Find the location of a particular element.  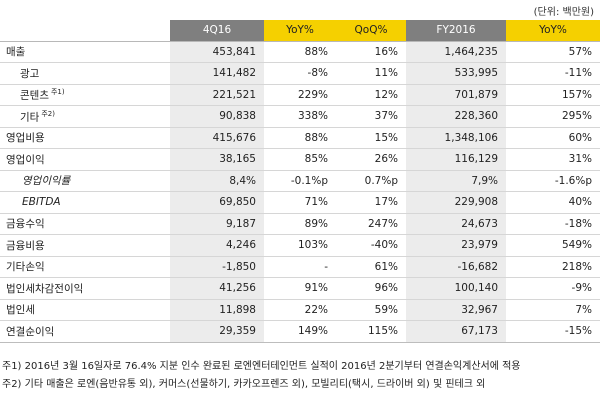

cell-yoy-q: -8% is located at coordinates (317, 73).